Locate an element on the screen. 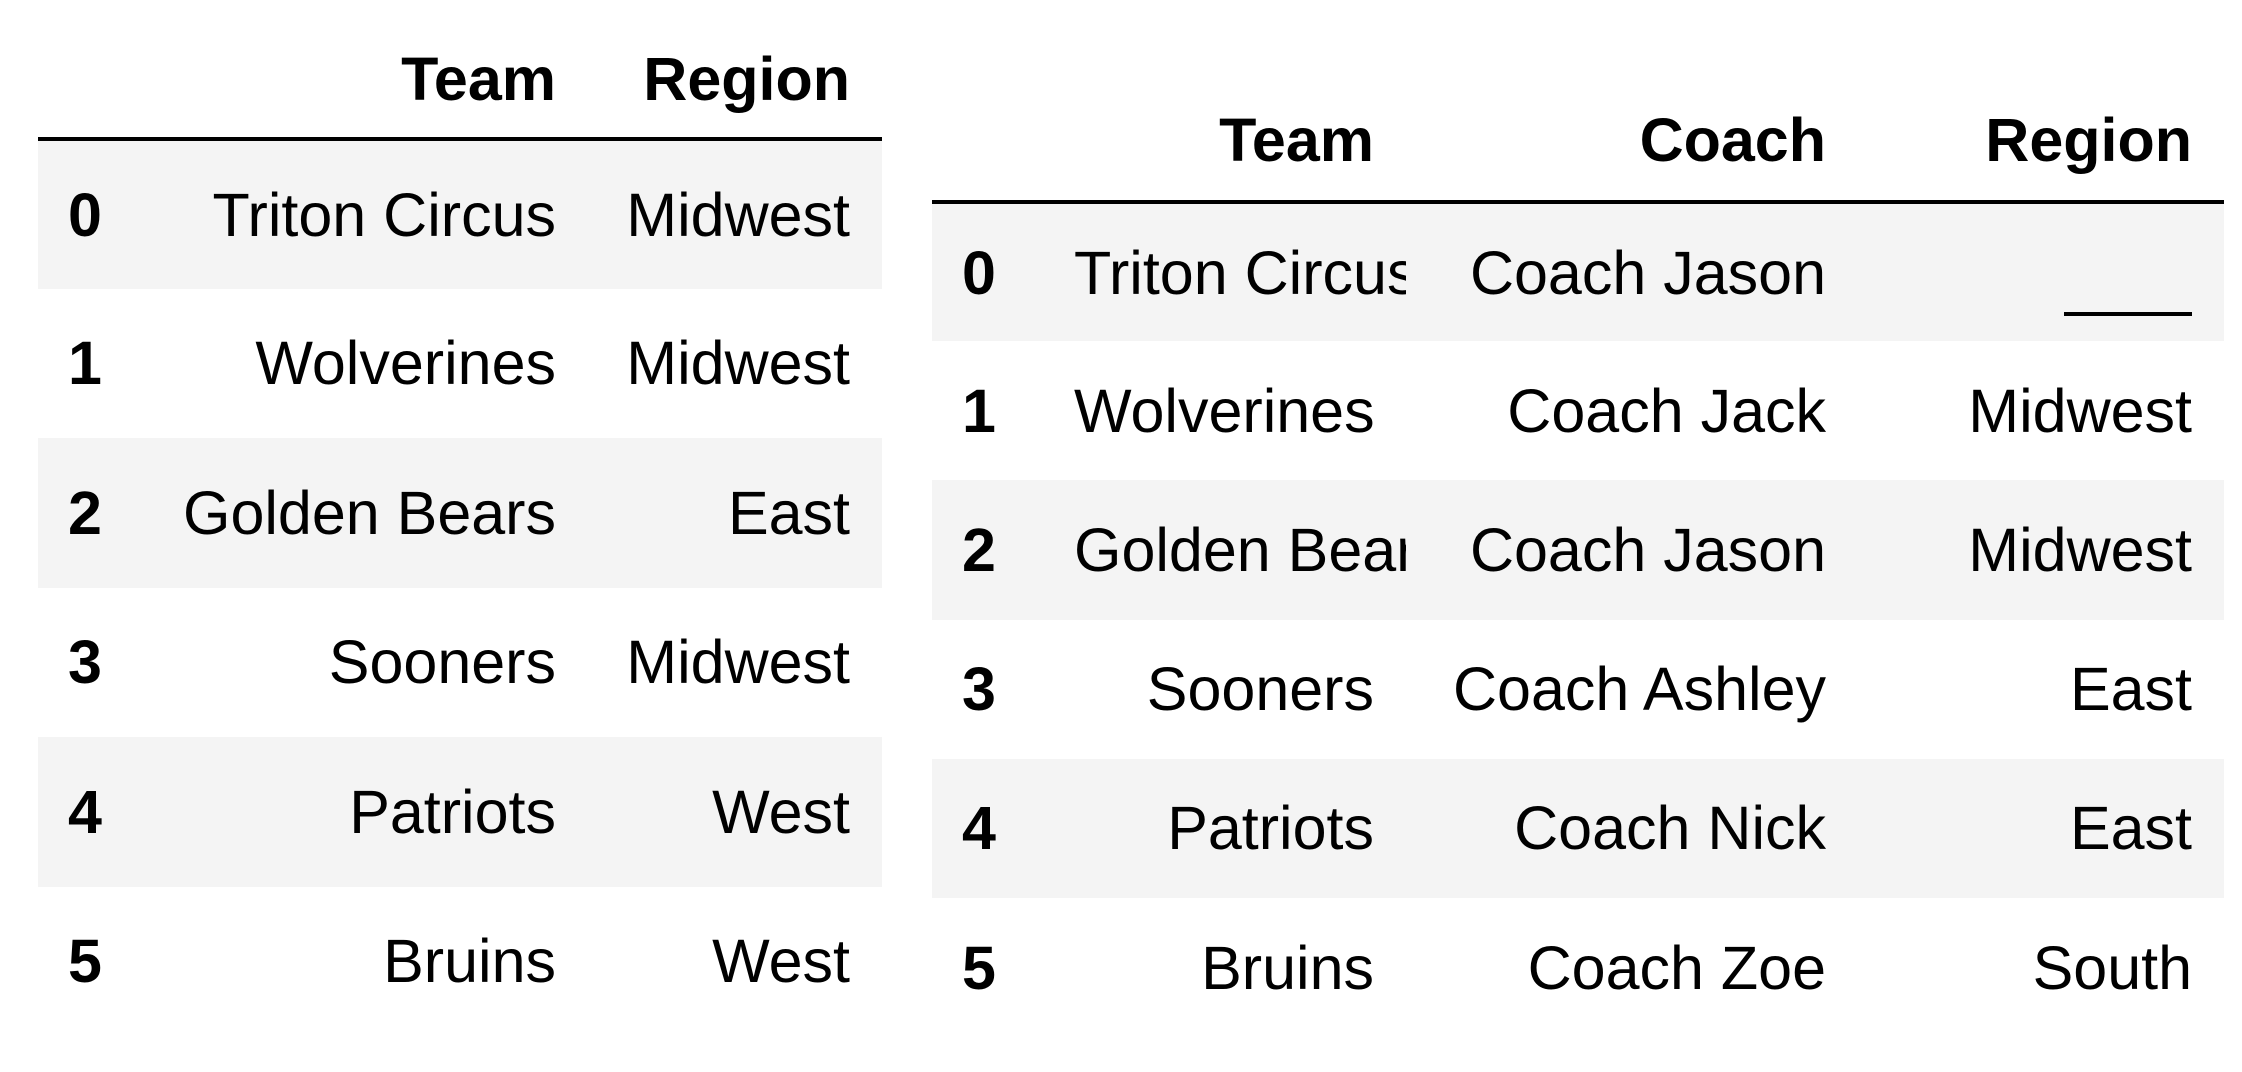 The image size is (2242, 1072). header-row: Team Region is located at coordinates (460, 79).